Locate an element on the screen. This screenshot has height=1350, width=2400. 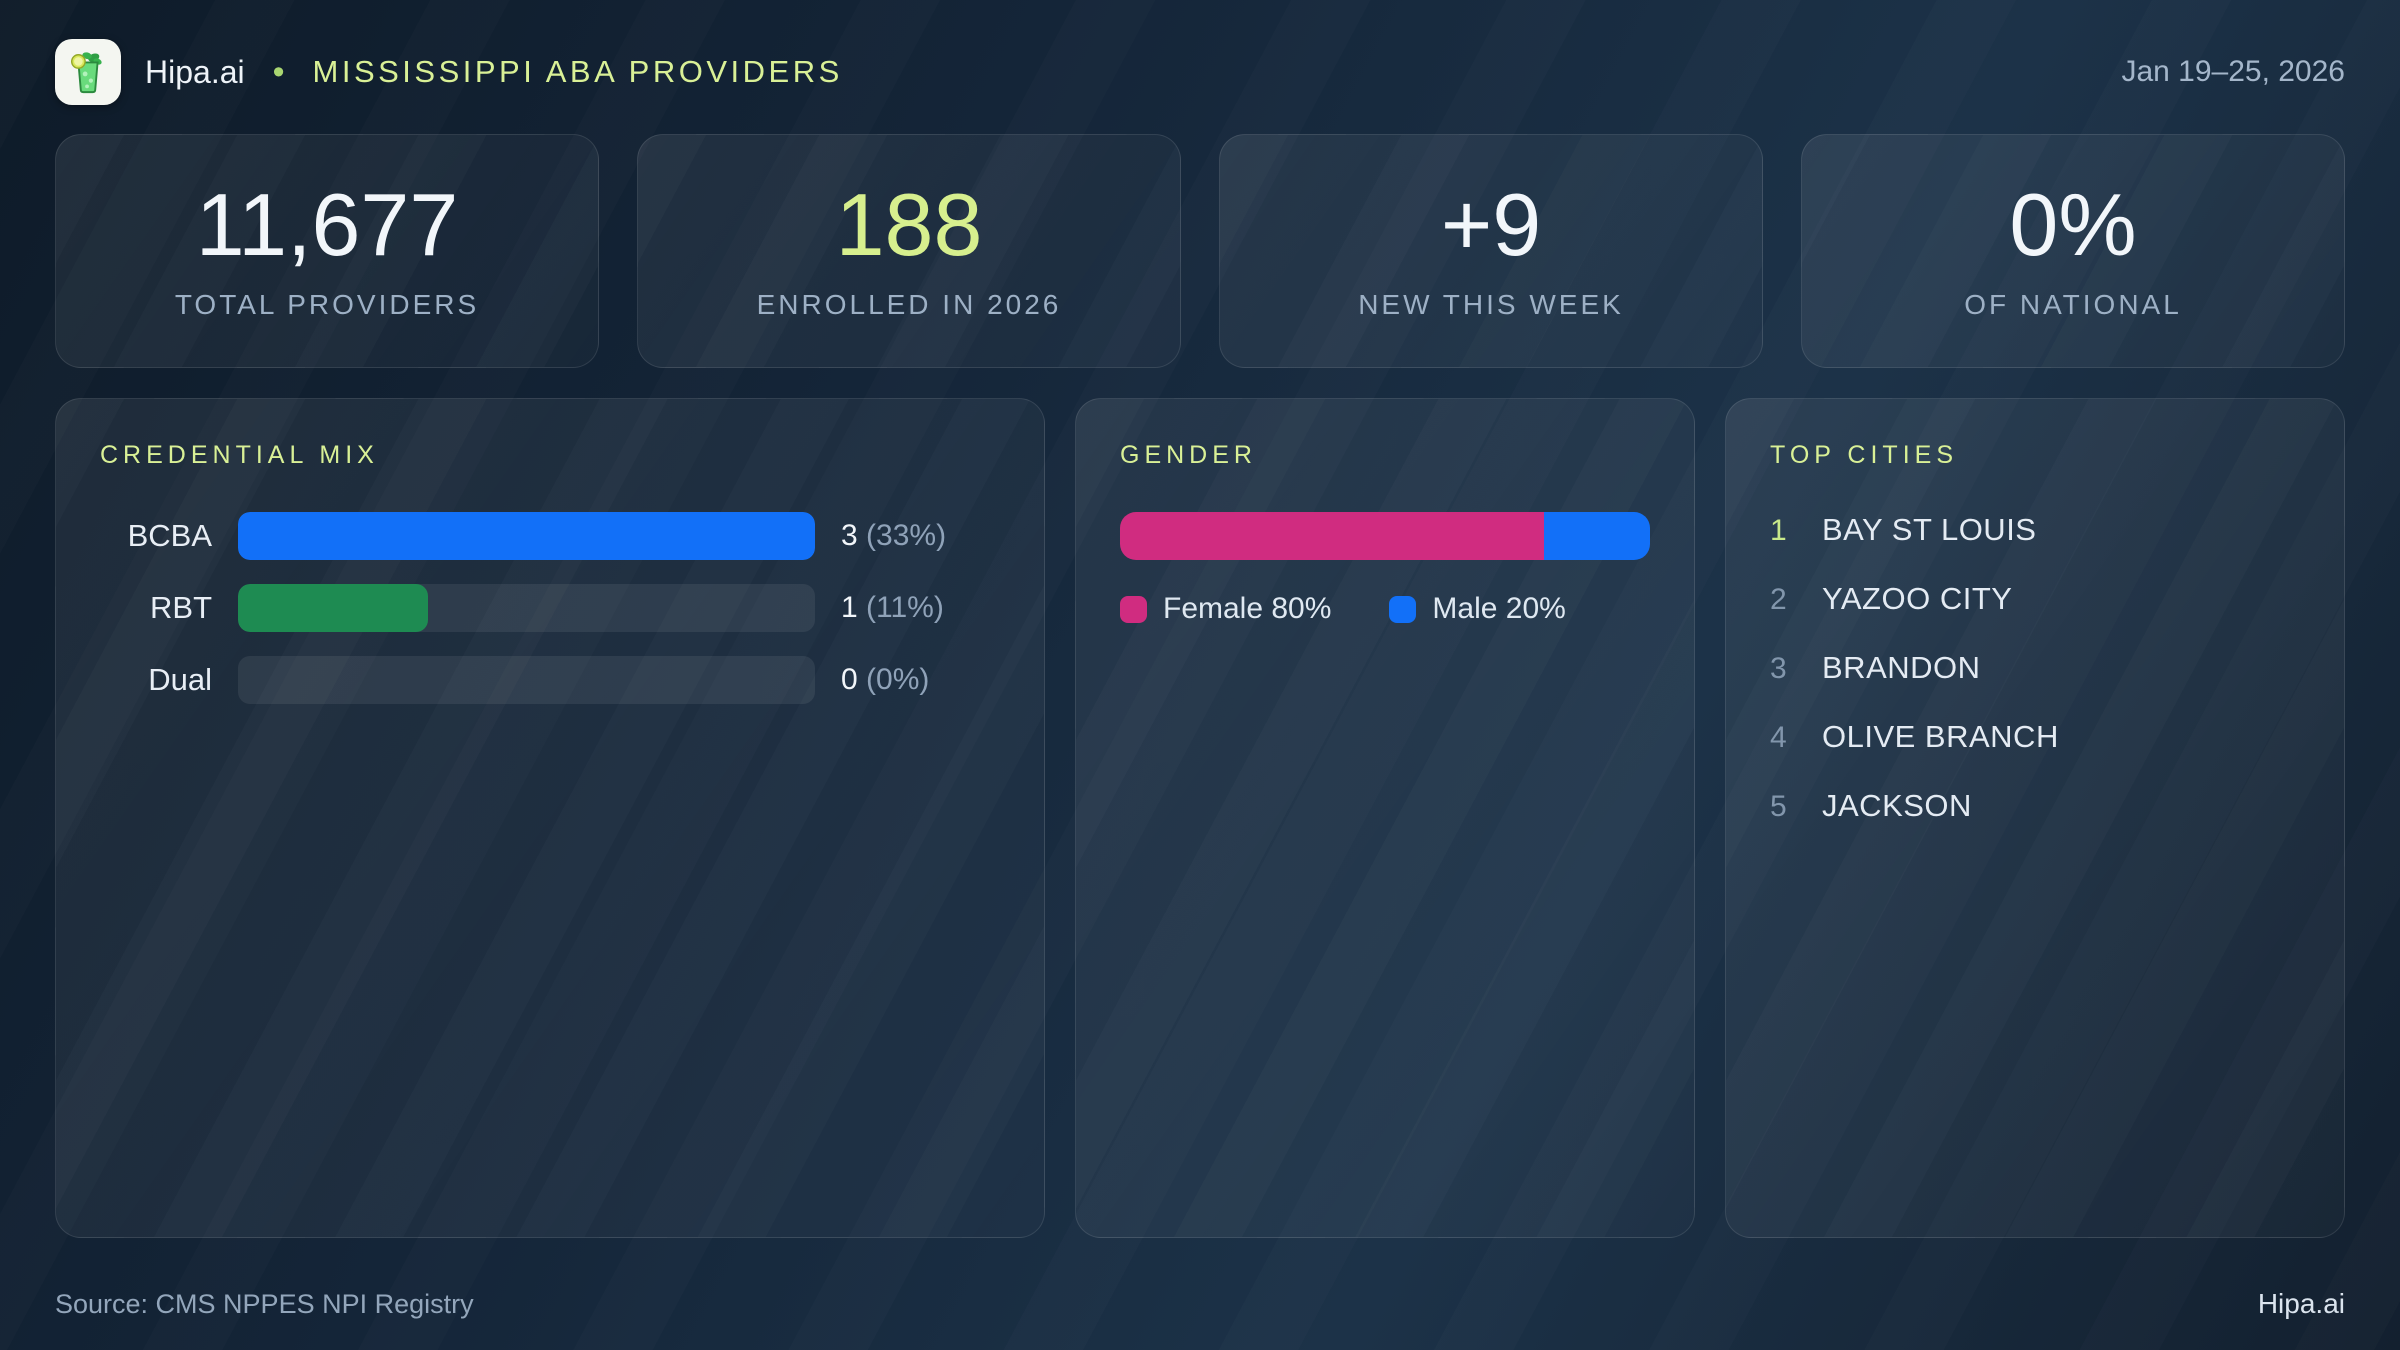
footer: Source: CMS NPPES NPI Registry Hipa.ai is located at coordinates (1200, 1292).